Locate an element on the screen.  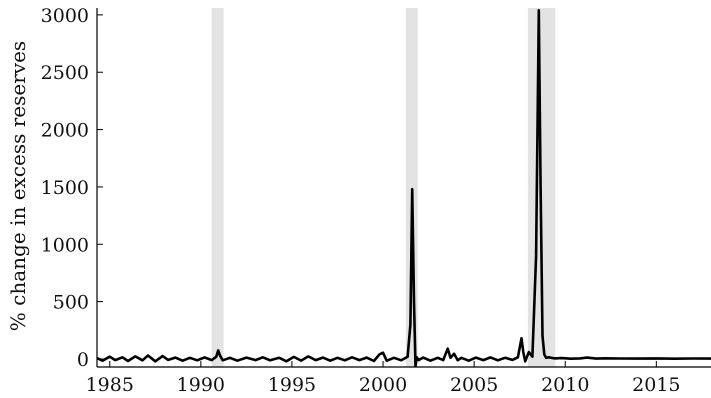
x-tick-label: 1985 is located at coordinates (110, 385).